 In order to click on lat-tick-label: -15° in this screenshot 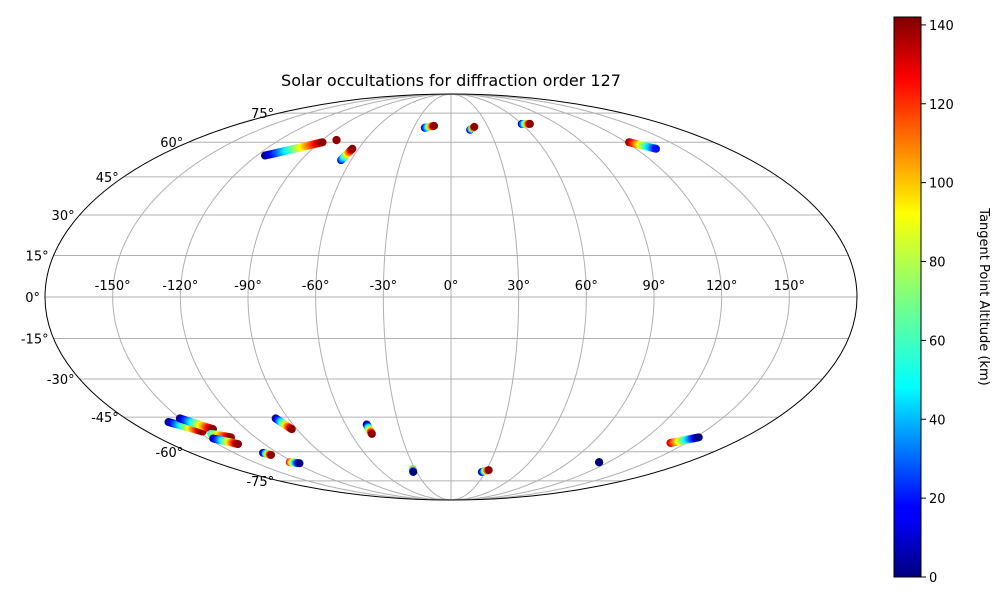, I will do `click(35, 340)`.